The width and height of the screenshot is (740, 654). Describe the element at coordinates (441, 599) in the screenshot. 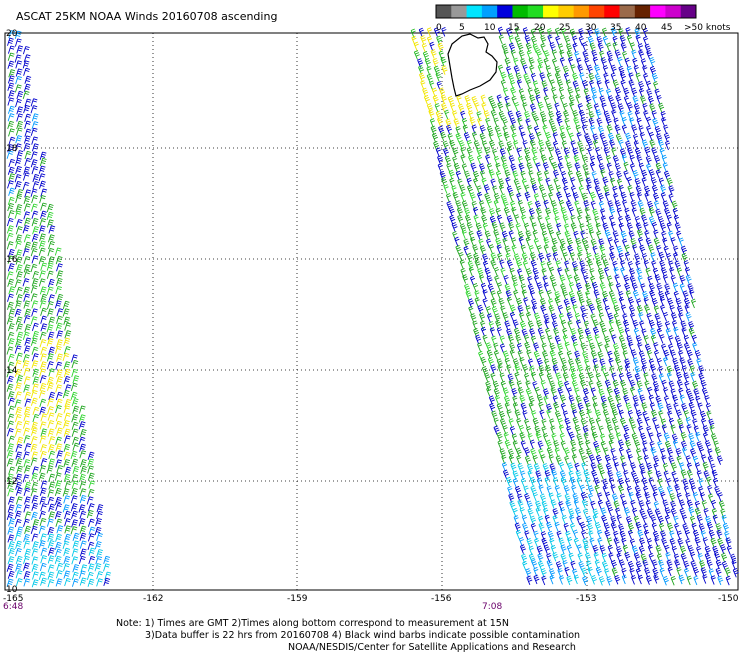

I see `lon-label-156: -156` at that location.